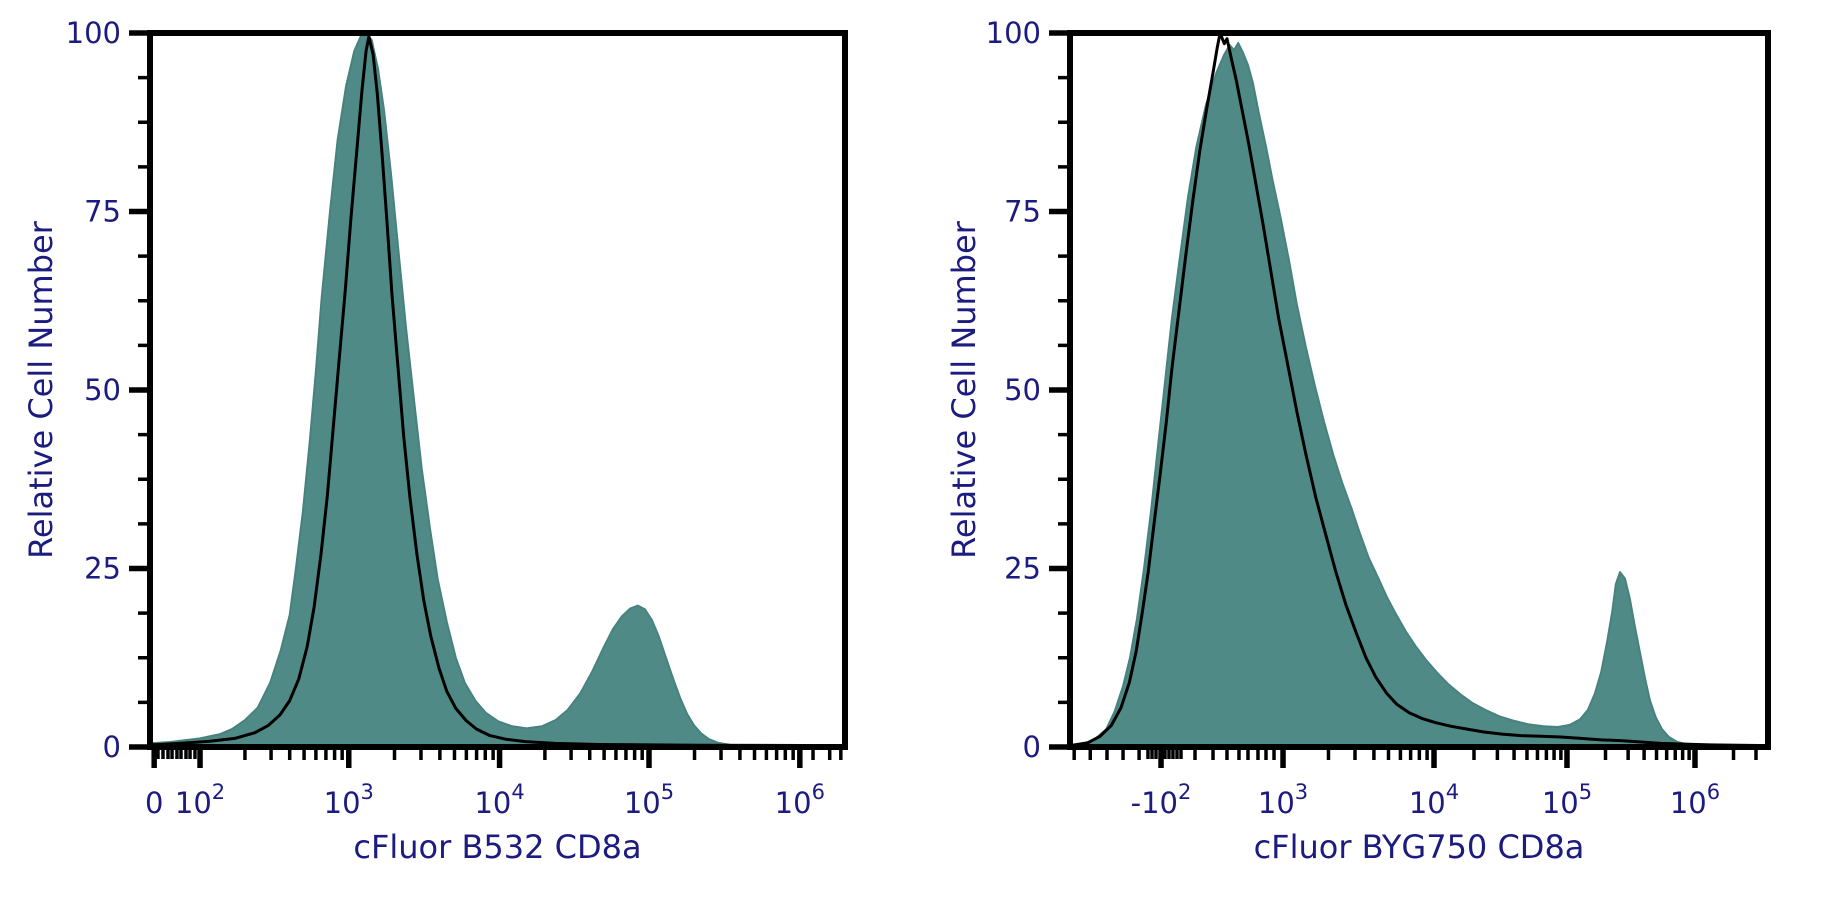  What do you see at coordinates (41, 389) in the screenshot?
I see `left-y-axis-title: Relative Cell Number` at bounding box center [41, 389].